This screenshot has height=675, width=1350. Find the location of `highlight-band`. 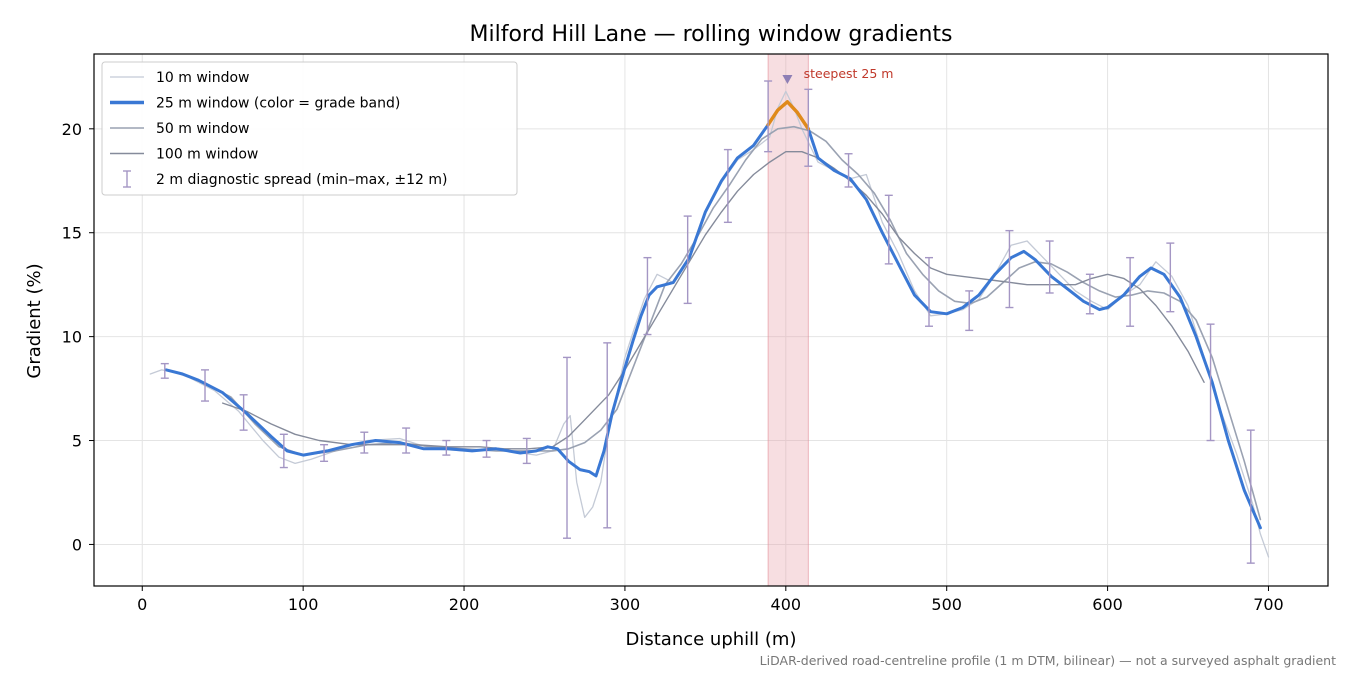

highlight-band is located at coordinates (788, 320).